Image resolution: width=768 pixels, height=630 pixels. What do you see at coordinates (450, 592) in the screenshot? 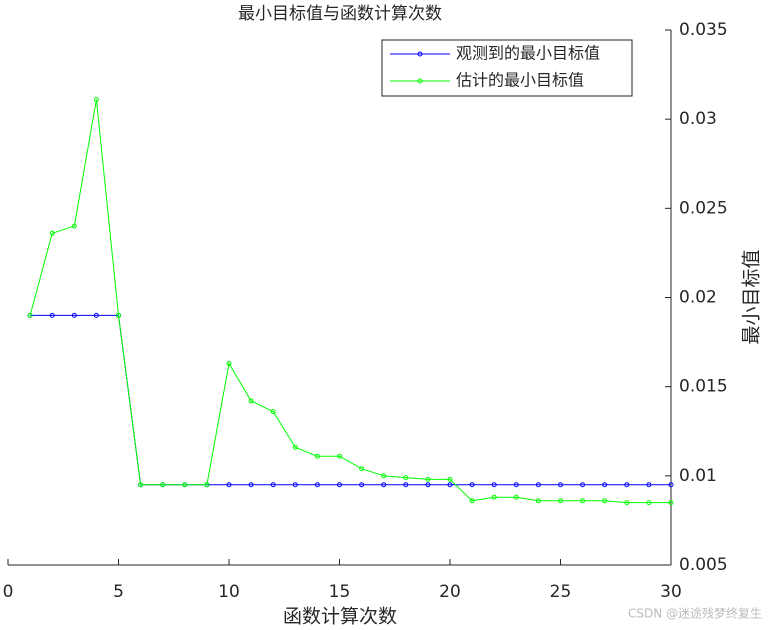
I see `x-tick-label: 20` at bounding box center [450, 592].